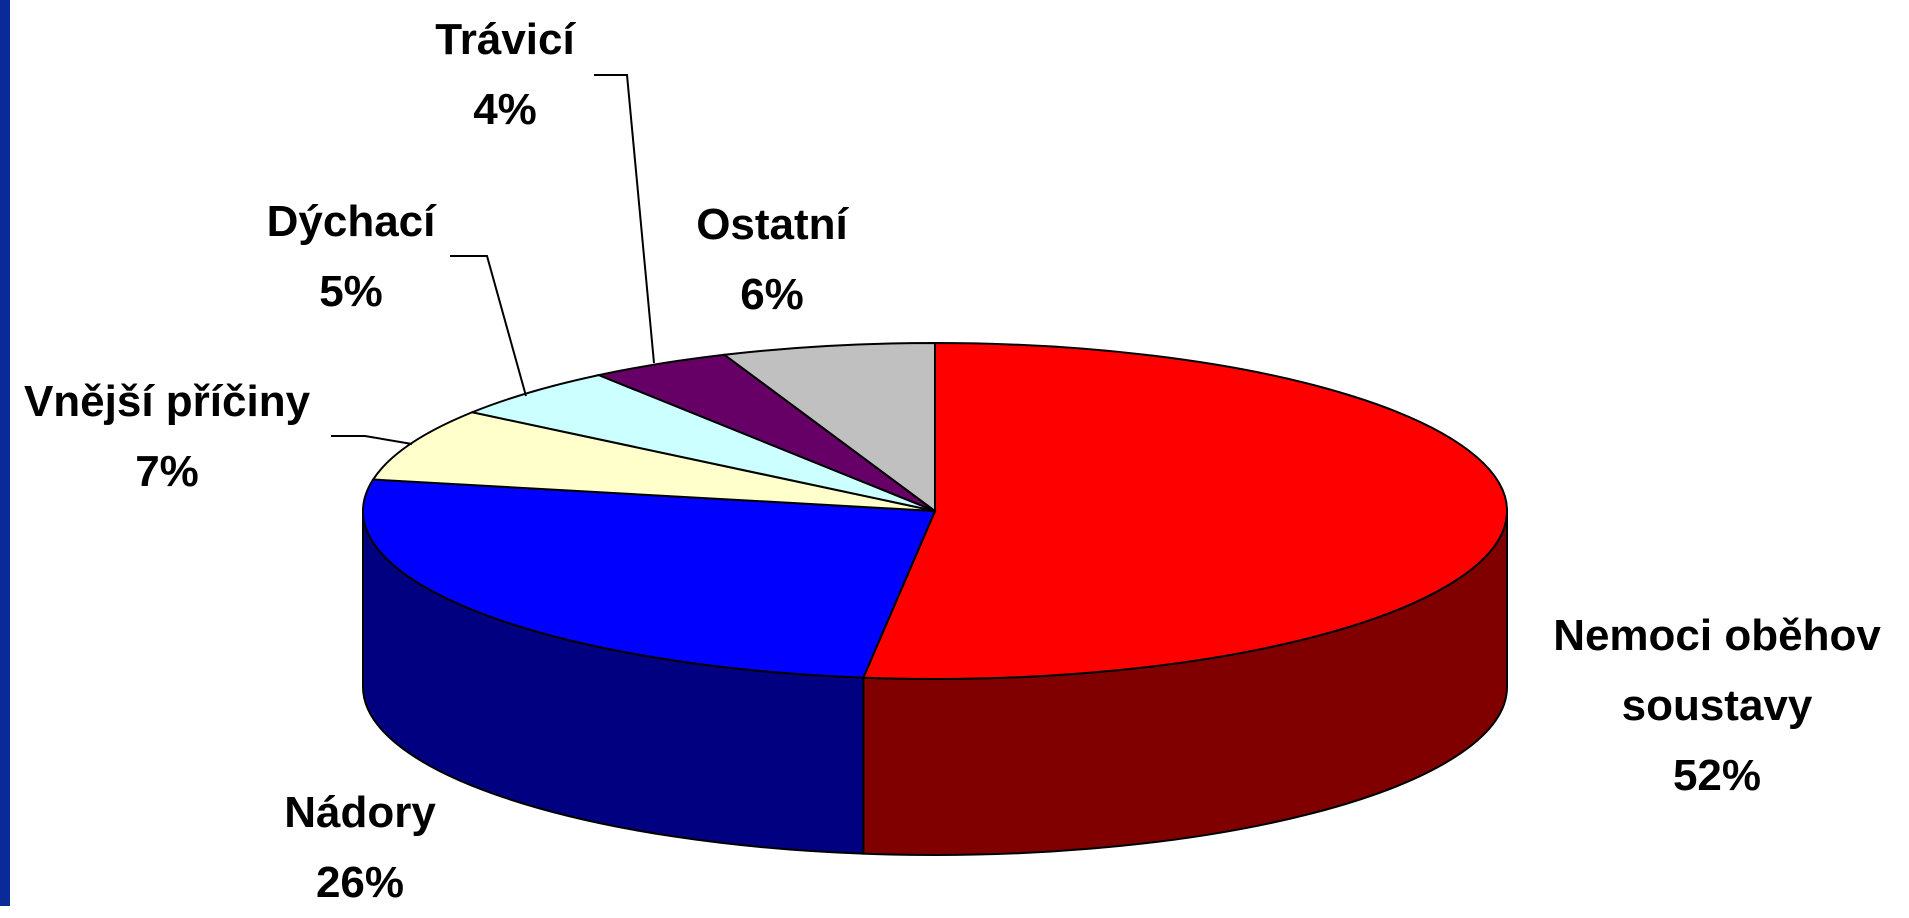  I want to click on label-value: 4%, so click(505, 109).